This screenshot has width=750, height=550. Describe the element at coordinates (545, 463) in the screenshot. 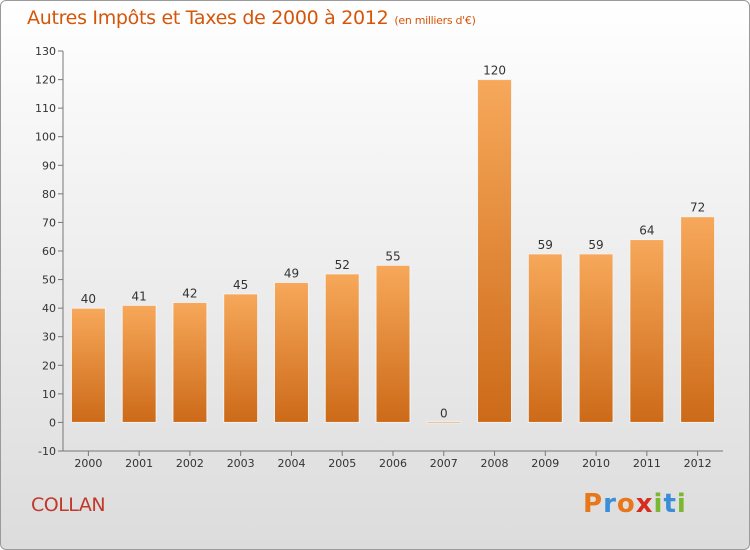

I see `x-tick-label: 2009` at that location.